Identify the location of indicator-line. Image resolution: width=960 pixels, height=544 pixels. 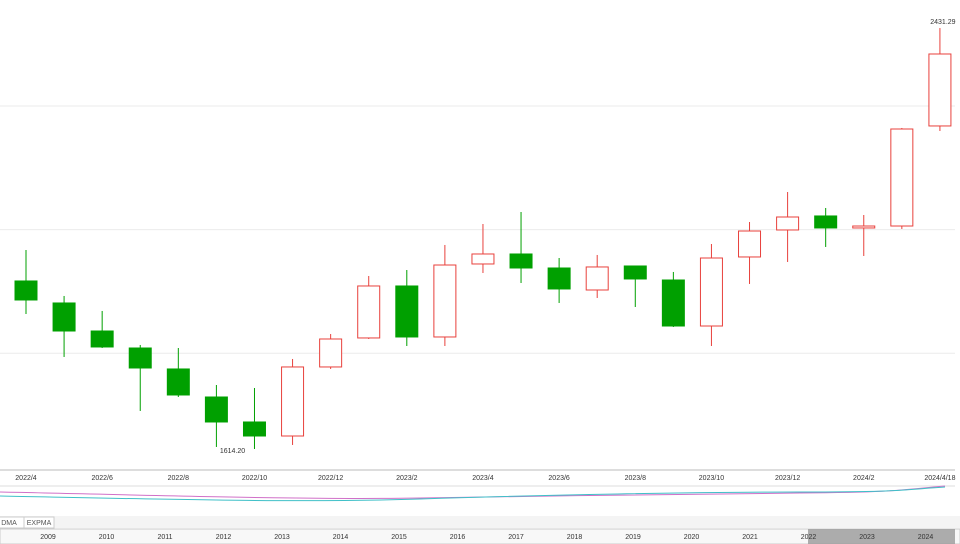
(473, 494).